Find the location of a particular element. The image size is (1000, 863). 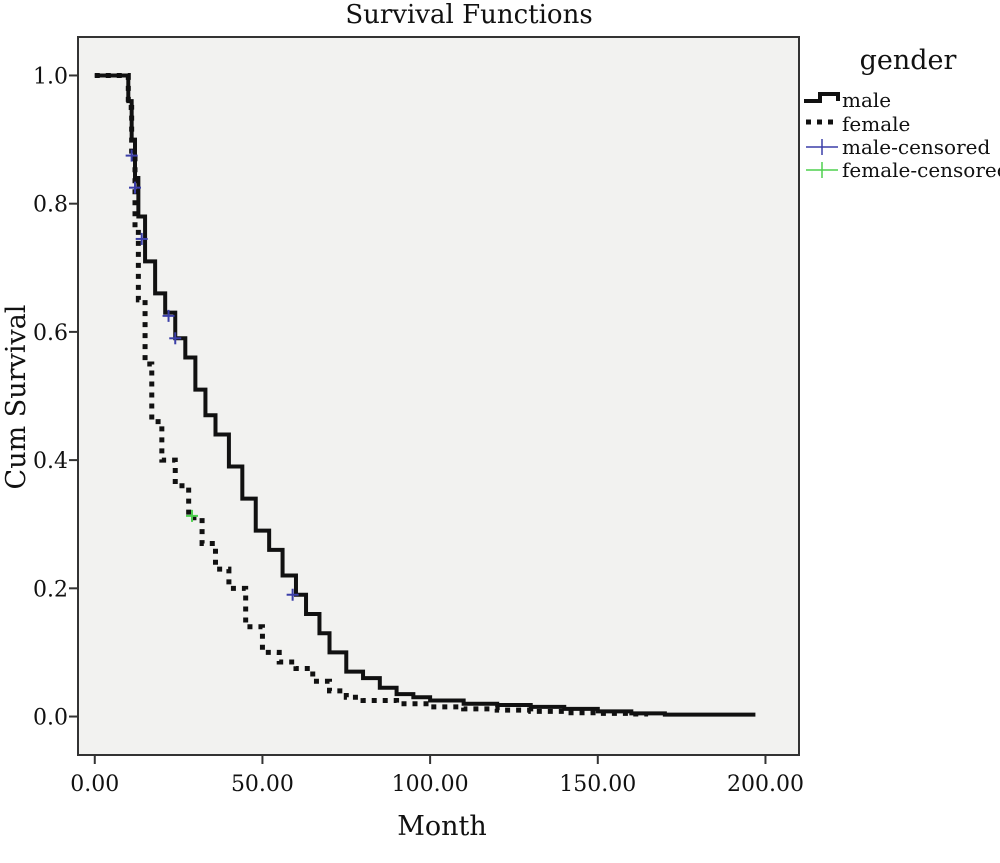

x-tick-label: 0.00 is located at coordinates (94, 784).